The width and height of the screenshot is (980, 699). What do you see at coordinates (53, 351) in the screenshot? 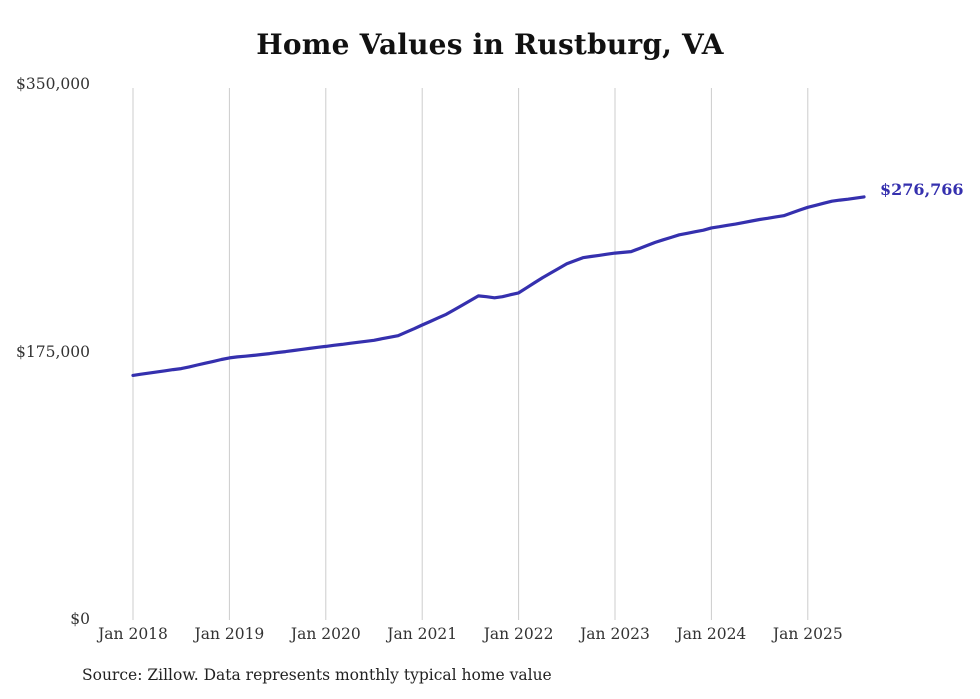
I see `y-axis-tick-label: $175,000` at bounding box center [53, 351].